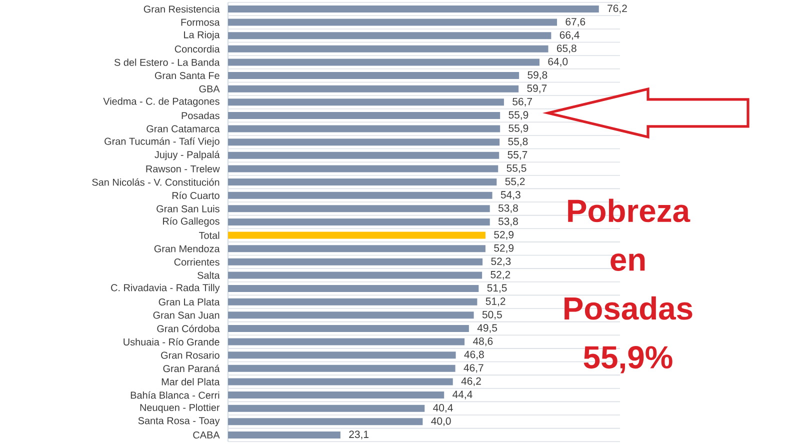 This screenshot has height=445, width=800. I want to click on y-tick-label: Corrientes, so click(197, 262).